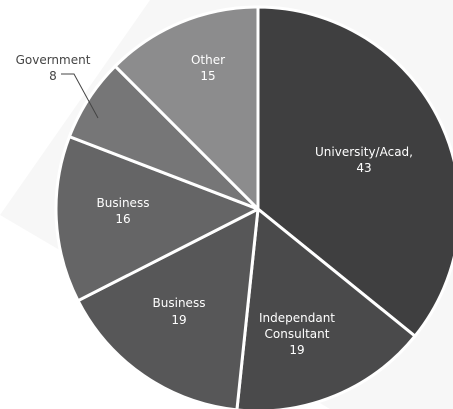  What do you see at coordinates (208, 60) in the screenshot?
I see `slice-label-other: Other` at bounding box center [208, 60].